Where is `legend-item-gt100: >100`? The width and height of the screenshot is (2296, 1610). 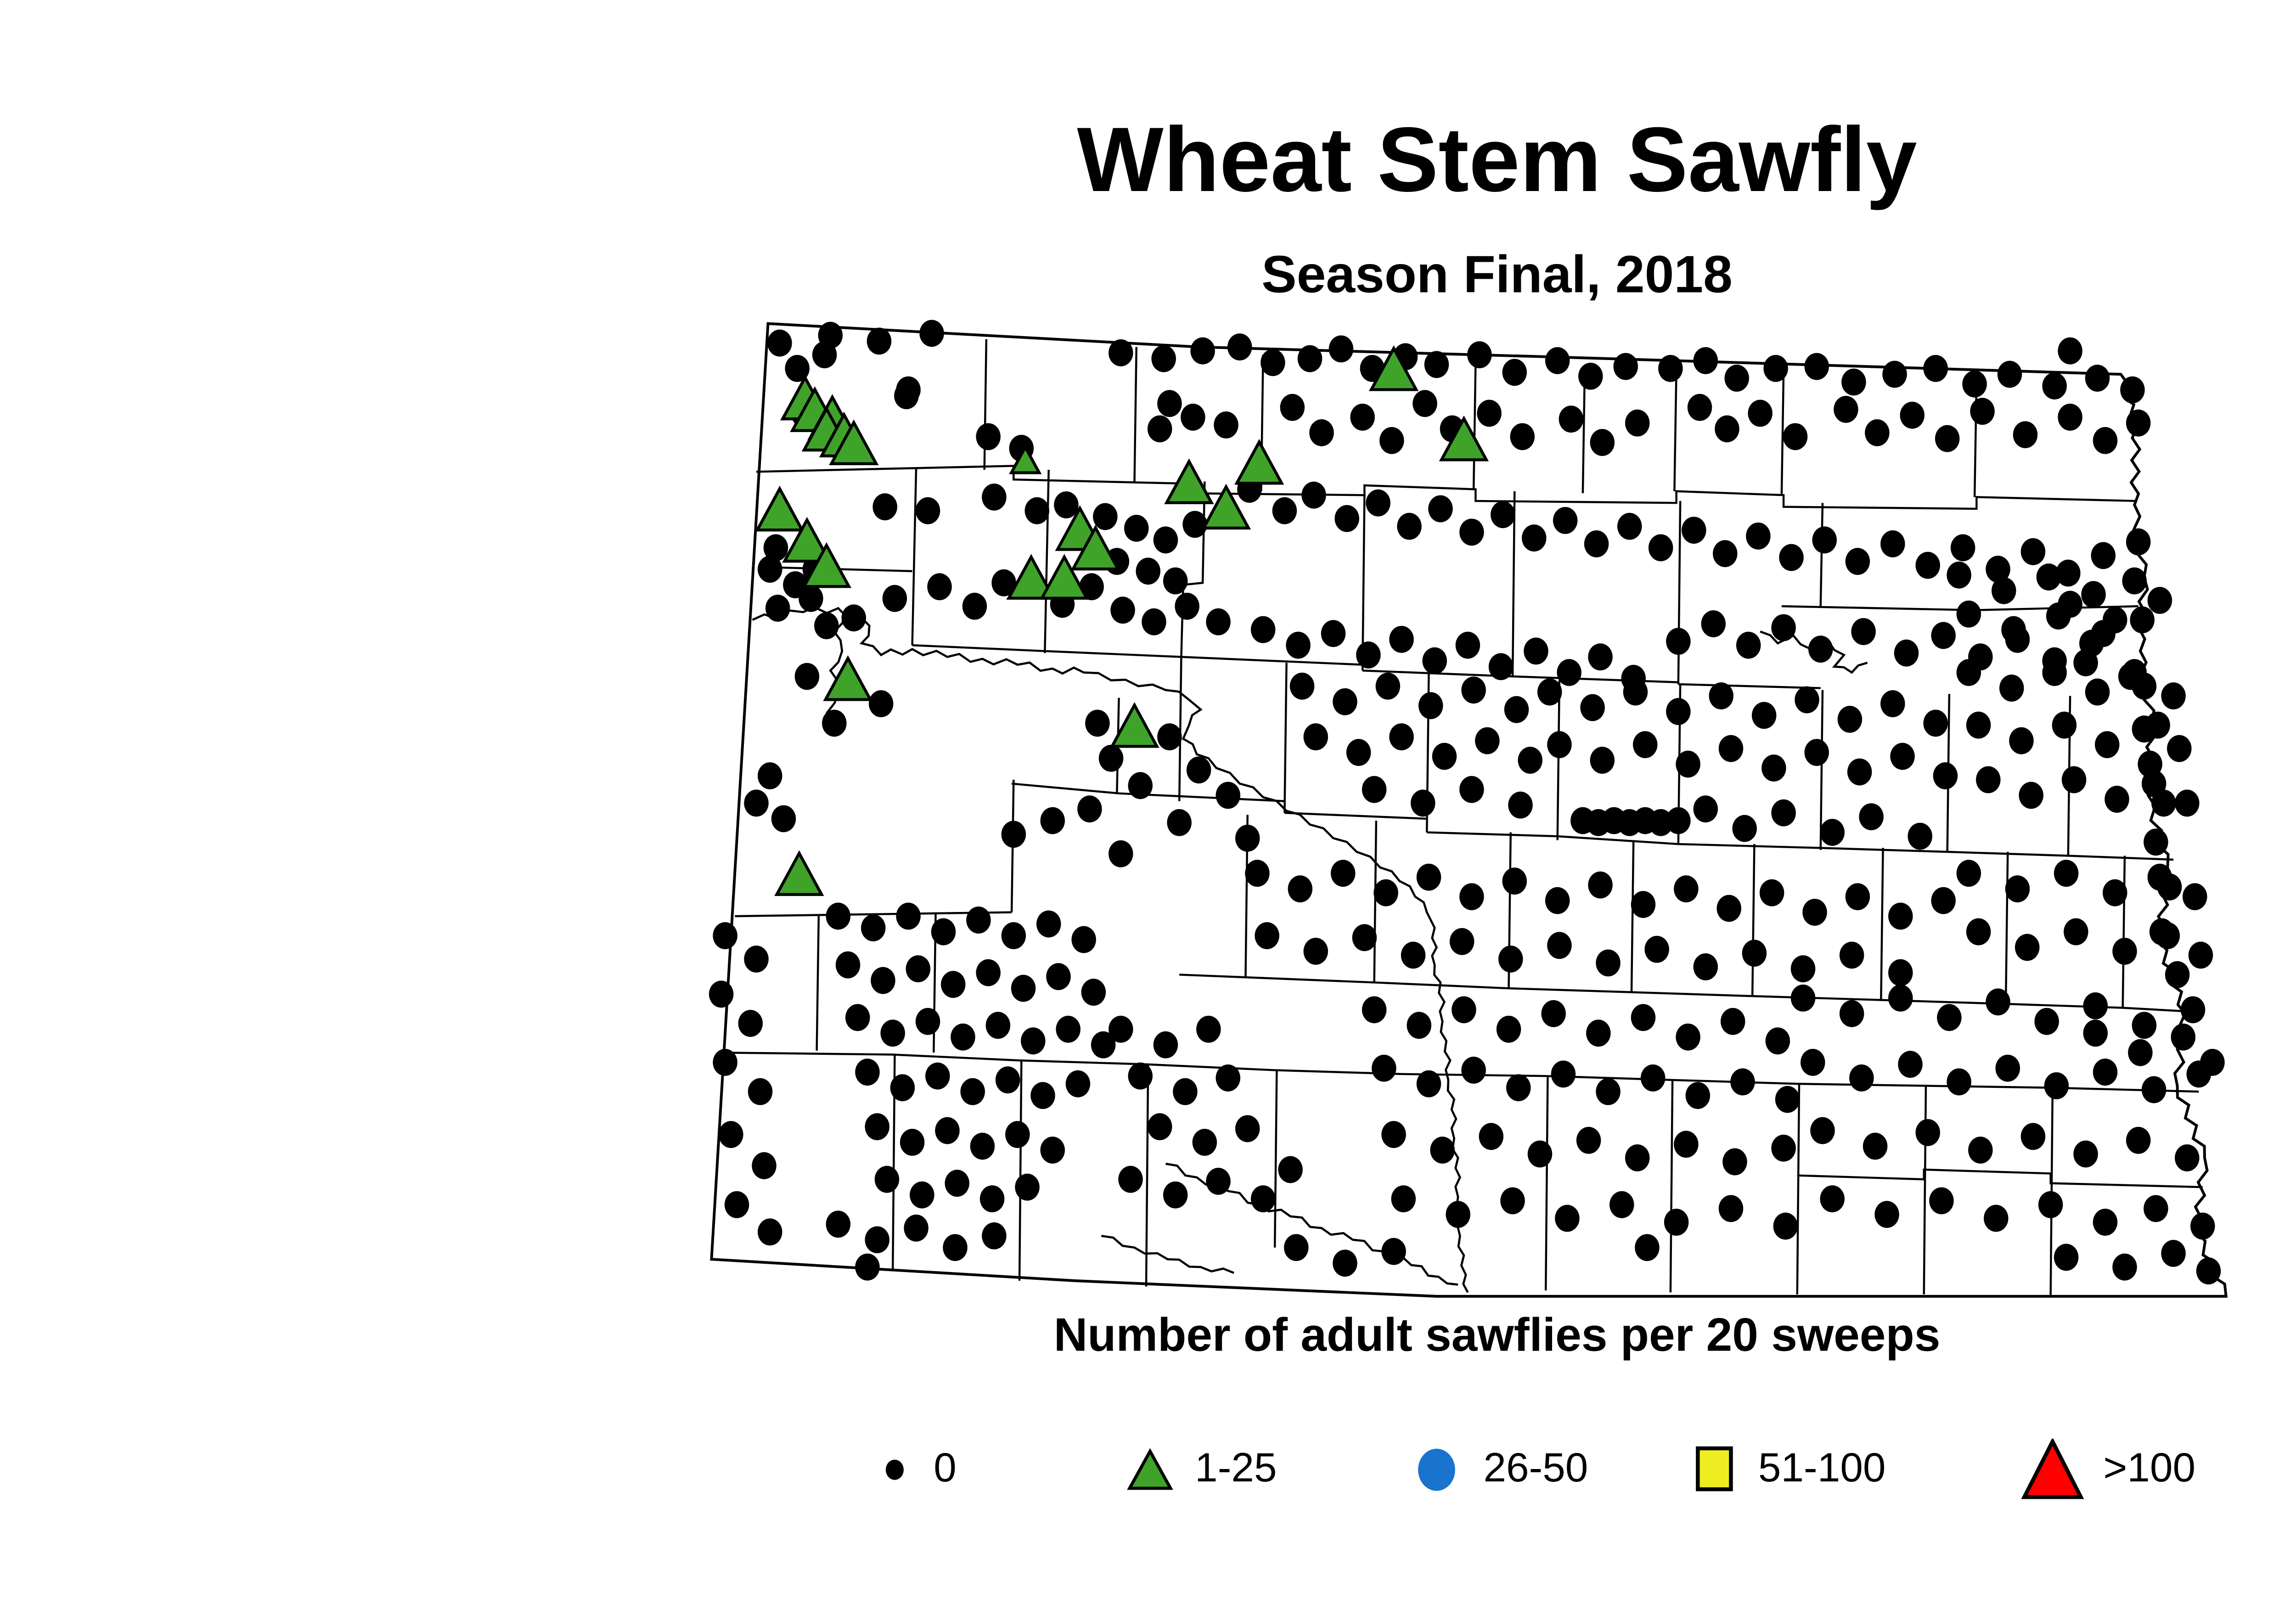 legend-item-gt100: >100 is located at coordinates (2107, 1470).